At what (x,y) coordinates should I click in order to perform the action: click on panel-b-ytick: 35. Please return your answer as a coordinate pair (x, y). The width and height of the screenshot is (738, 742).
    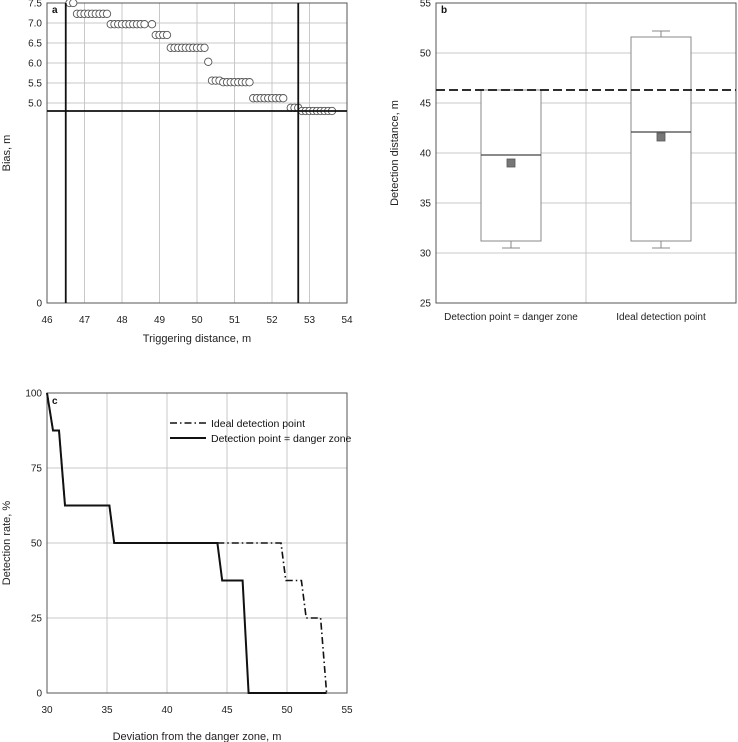
    Looking at the image, I should click on (426, 204).